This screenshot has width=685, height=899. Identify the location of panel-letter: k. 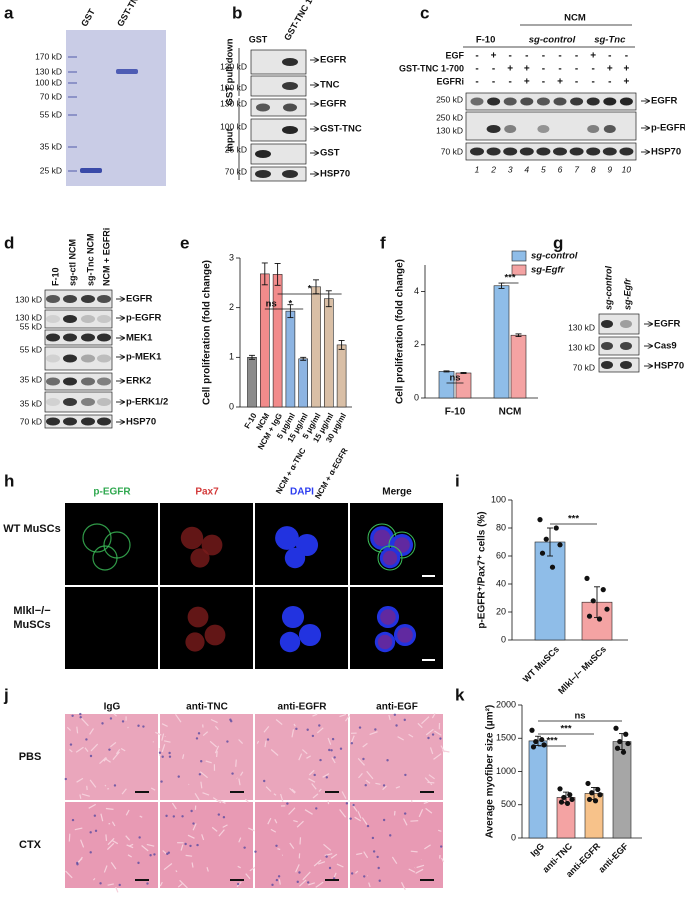
(460, 694).